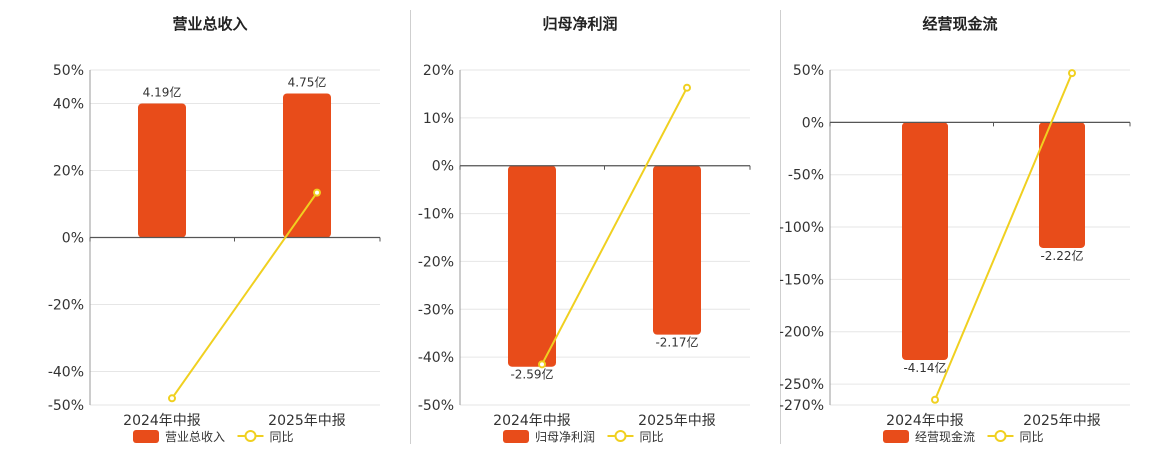 The width and height of the screenshot is (1160, 450). Describe the element at coordinates (307, 81) in the screenshot. I see `bar-data-label: 4.75亿` at that location.